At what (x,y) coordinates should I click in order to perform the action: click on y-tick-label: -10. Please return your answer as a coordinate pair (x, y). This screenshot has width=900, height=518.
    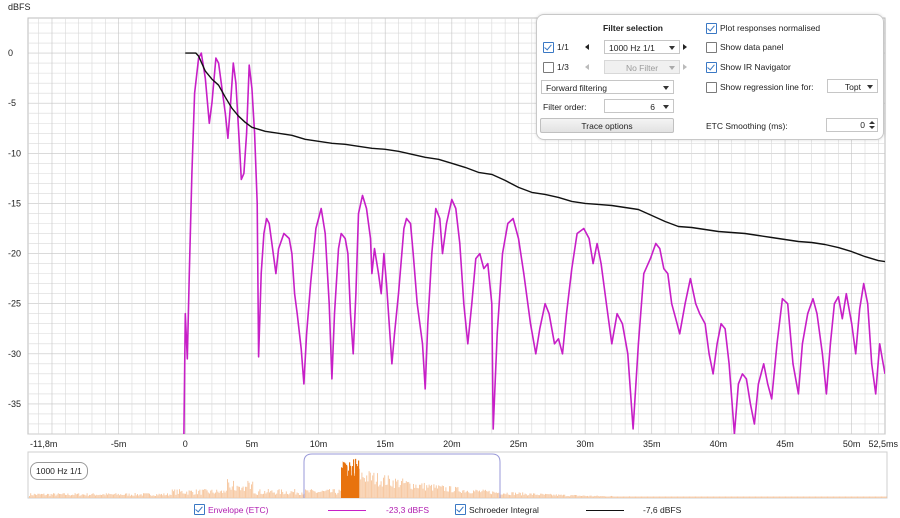
    Looking at the image, I should click on (14, 153).